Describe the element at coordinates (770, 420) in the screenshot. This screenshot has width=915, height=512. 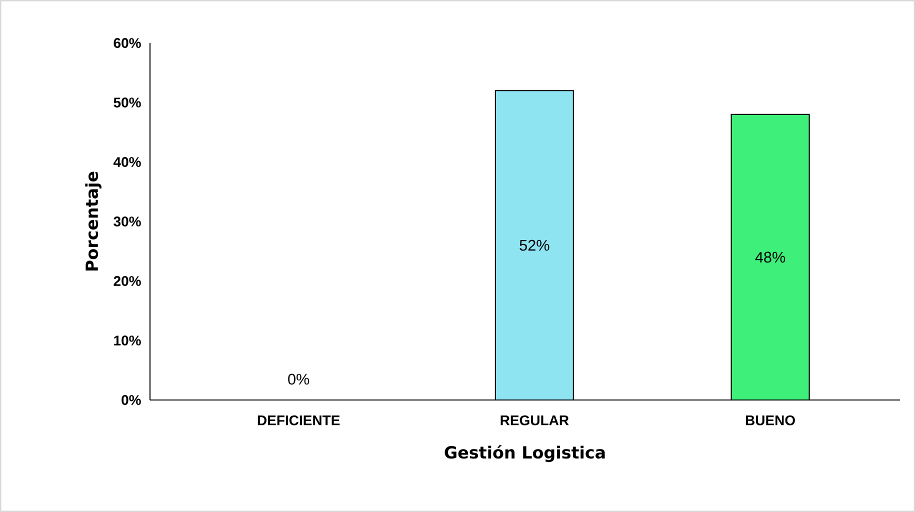
I see `x-tick-label: BUENO` at that location.